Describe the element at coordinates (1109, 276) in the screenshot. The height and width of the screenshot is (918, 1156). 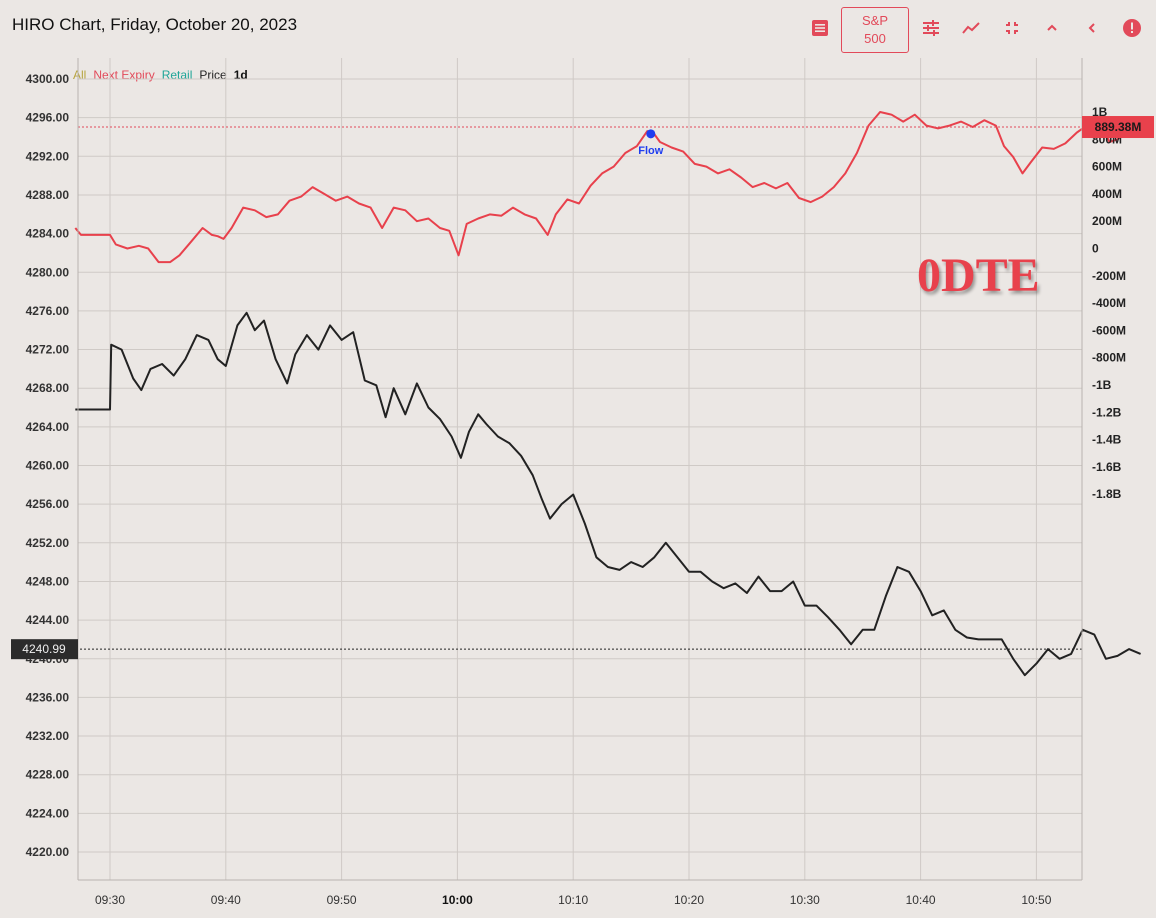
I see `right-tick-label: -200M` at that location.